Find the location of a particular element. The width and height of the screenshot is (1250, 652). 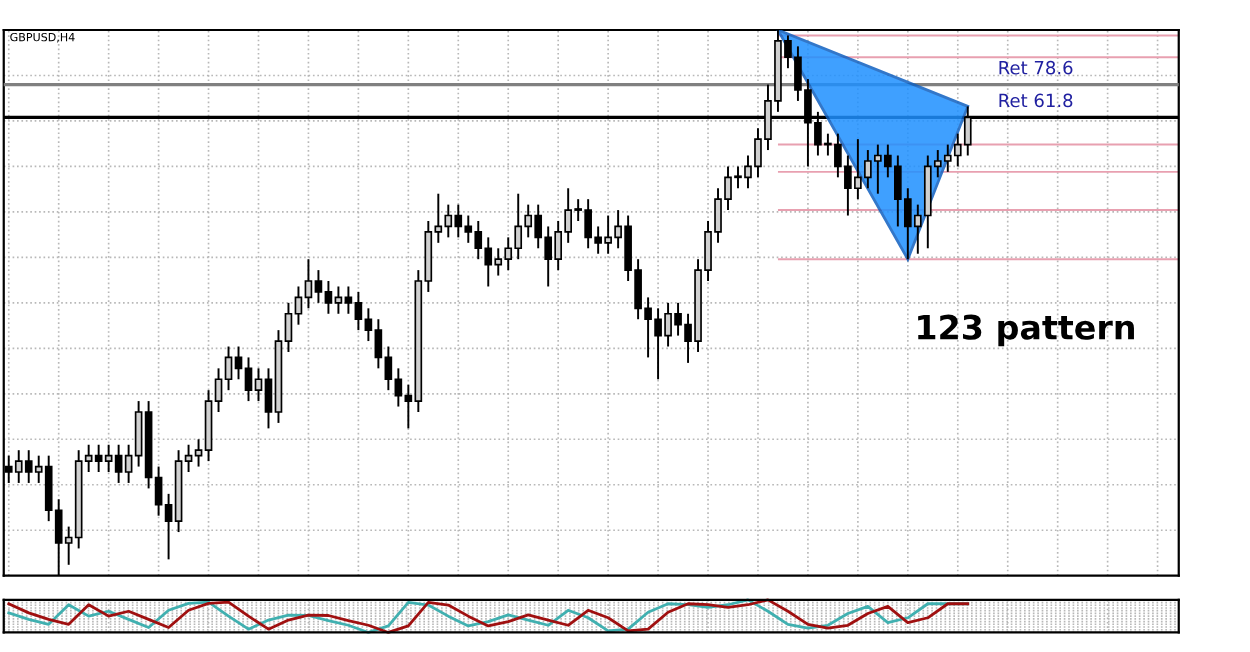

ref-line-label: Ret 78.6 is located at coordinates (1036, 67).